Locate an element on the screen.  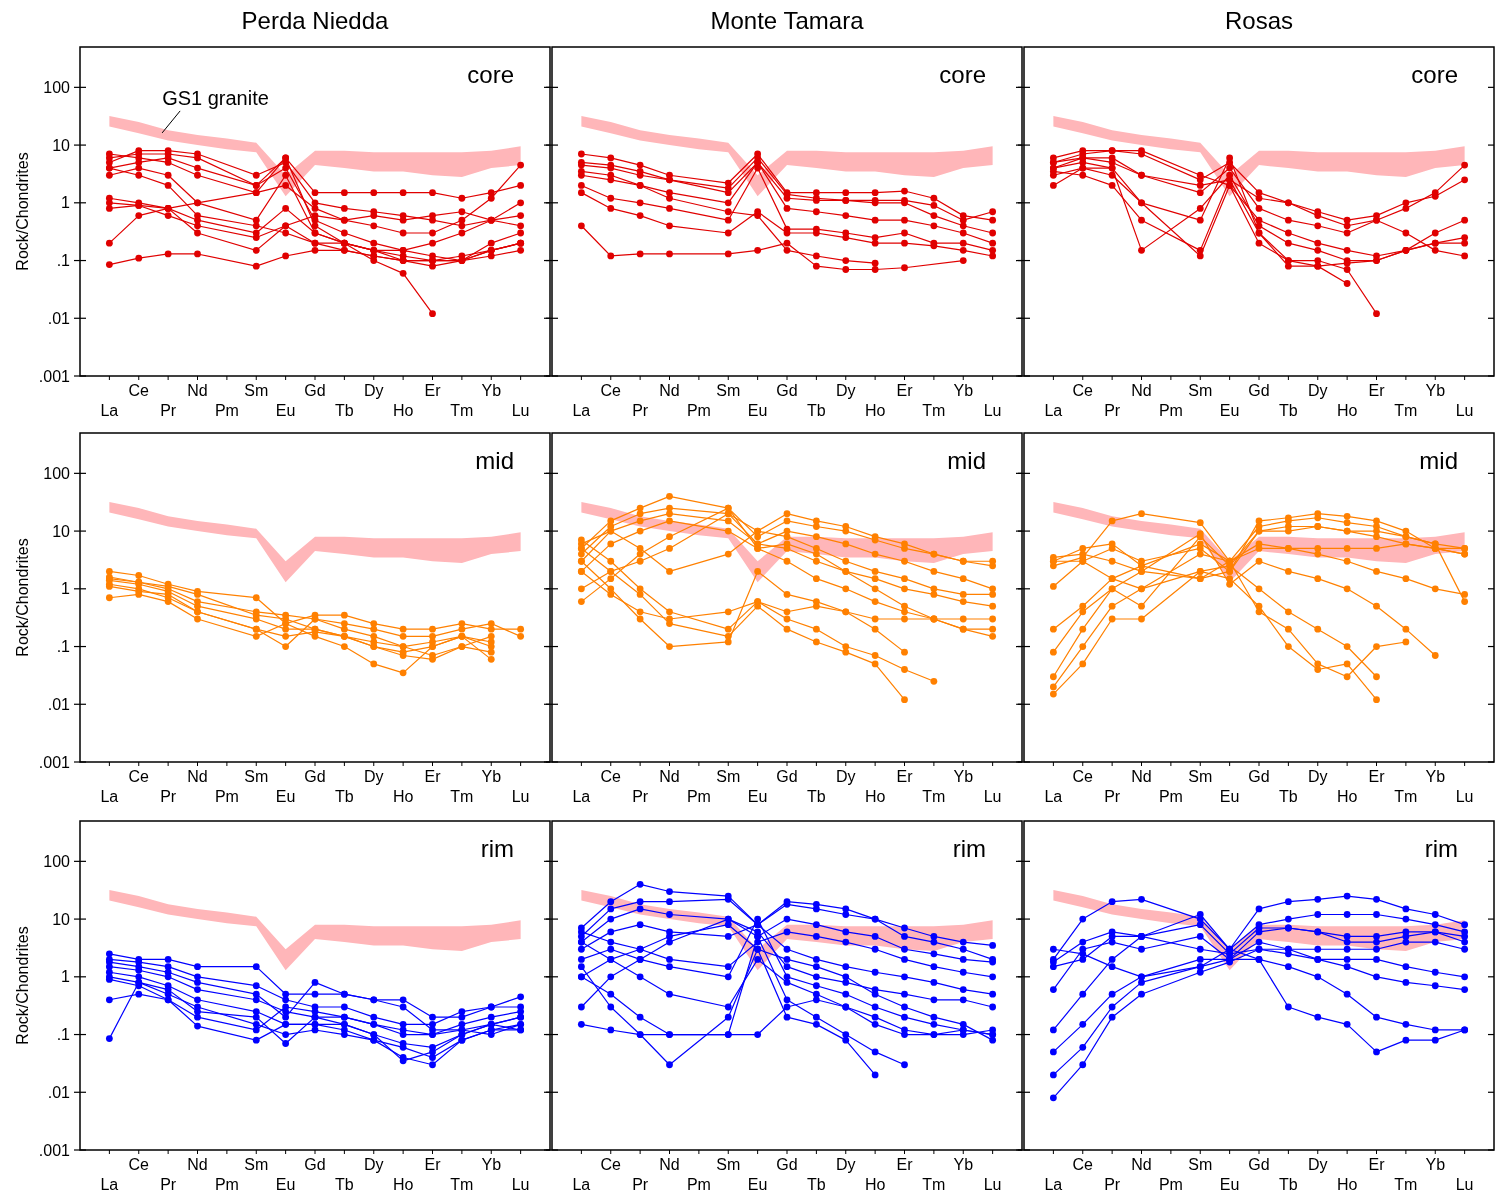
chart-title: Monte Tamara is located at coordinates (787, 20).